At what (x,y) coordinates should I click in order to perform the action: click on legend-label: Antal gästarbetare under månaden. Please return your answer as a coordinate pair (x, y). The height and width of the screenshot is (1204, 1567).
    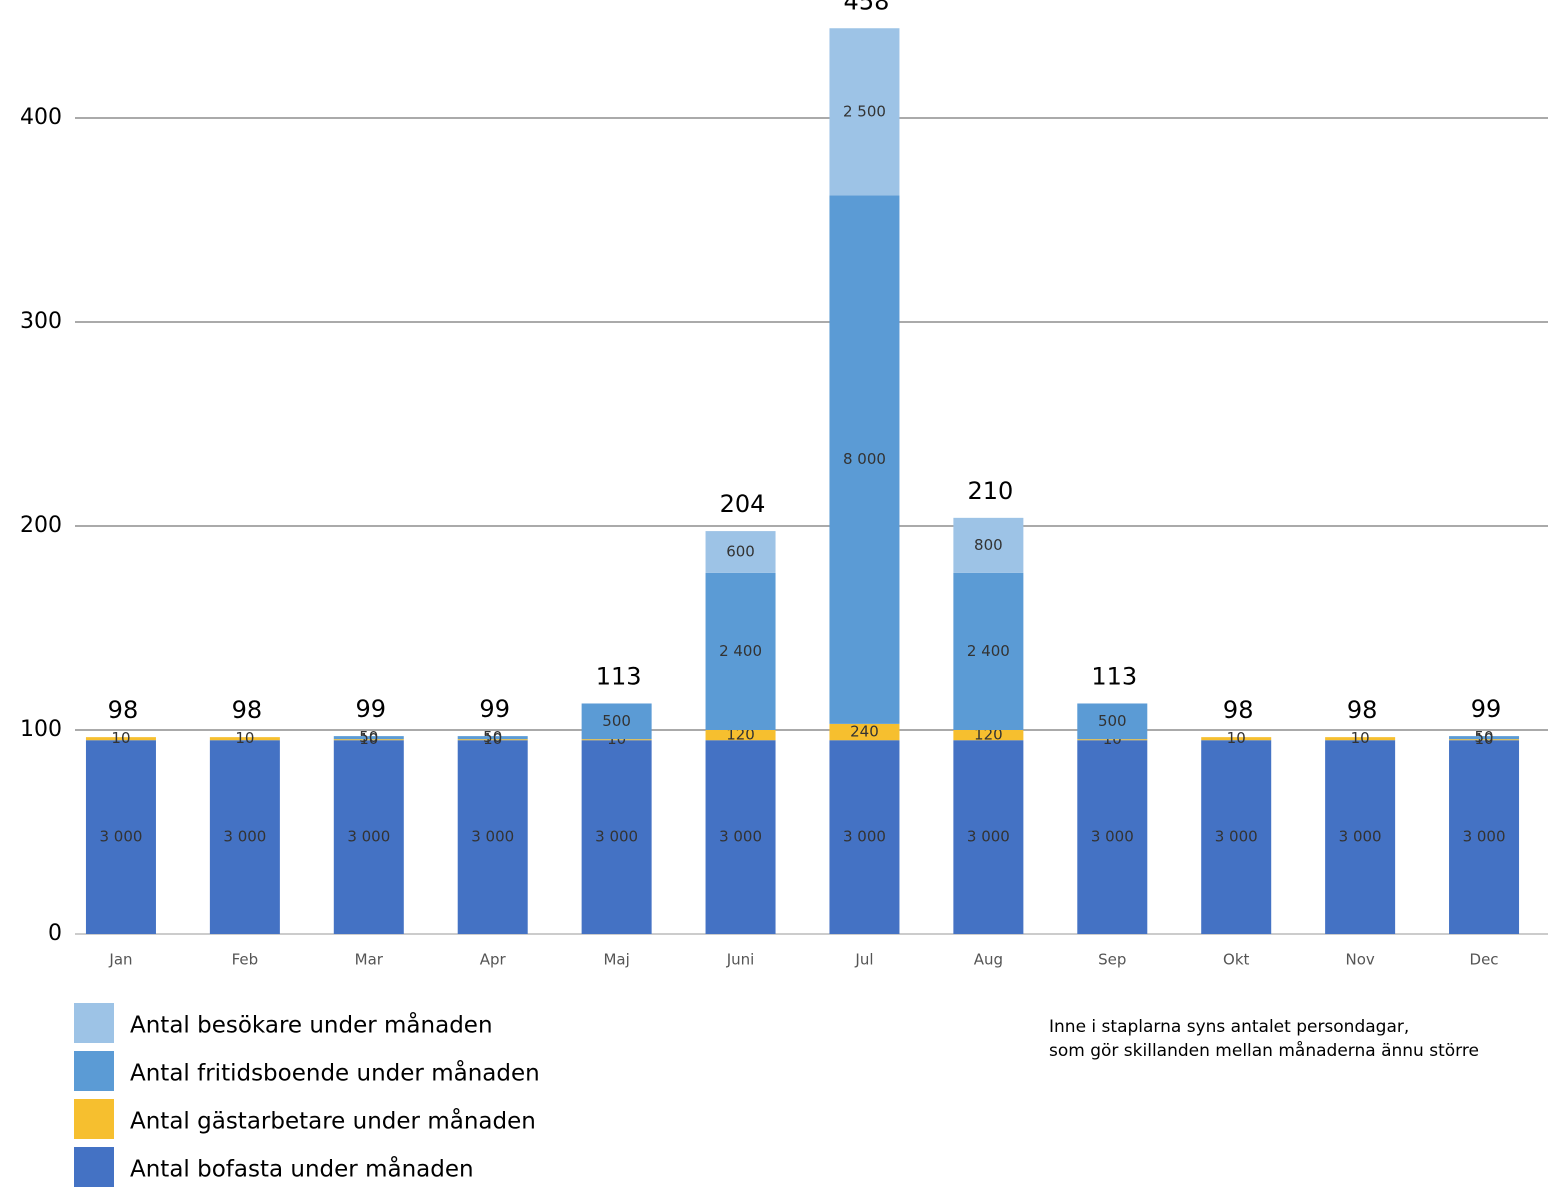
    Looking at the image, I should click on (333, 1121).